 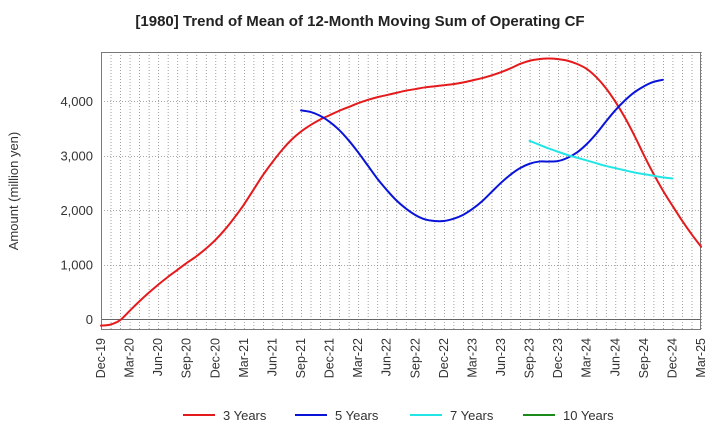 What do you see at coordinates (158, 357) in the screenshot?
I see `x-tick-label: Jun-20` at bounding box center [158, 357].